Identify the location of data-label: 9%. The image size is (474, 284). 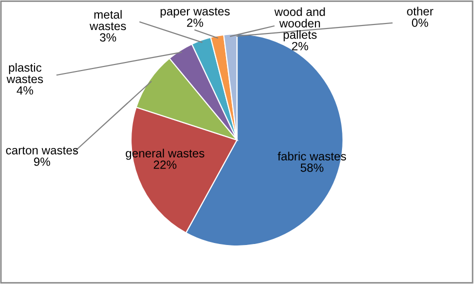
(42, 162).